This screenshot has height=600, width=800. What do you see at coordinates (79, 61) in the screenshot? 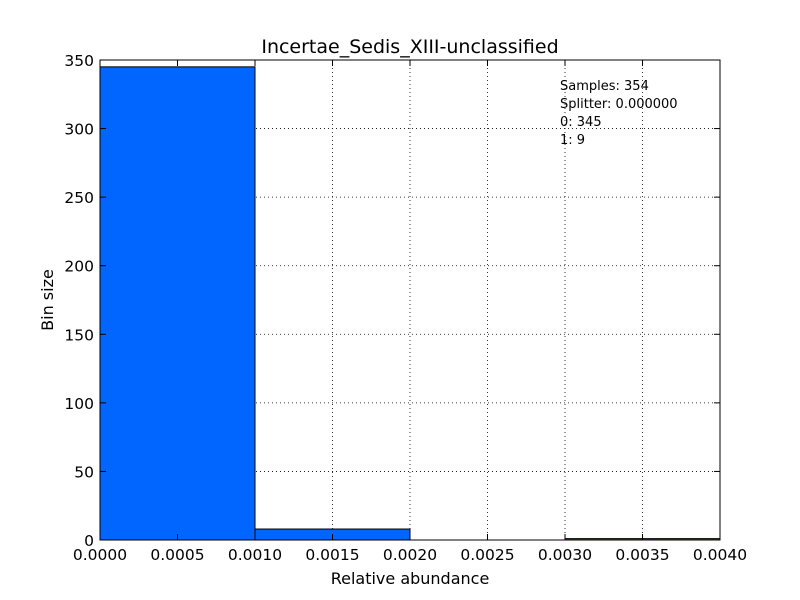
I see `y-tick-label: 350` at bounding box center [79, 61].